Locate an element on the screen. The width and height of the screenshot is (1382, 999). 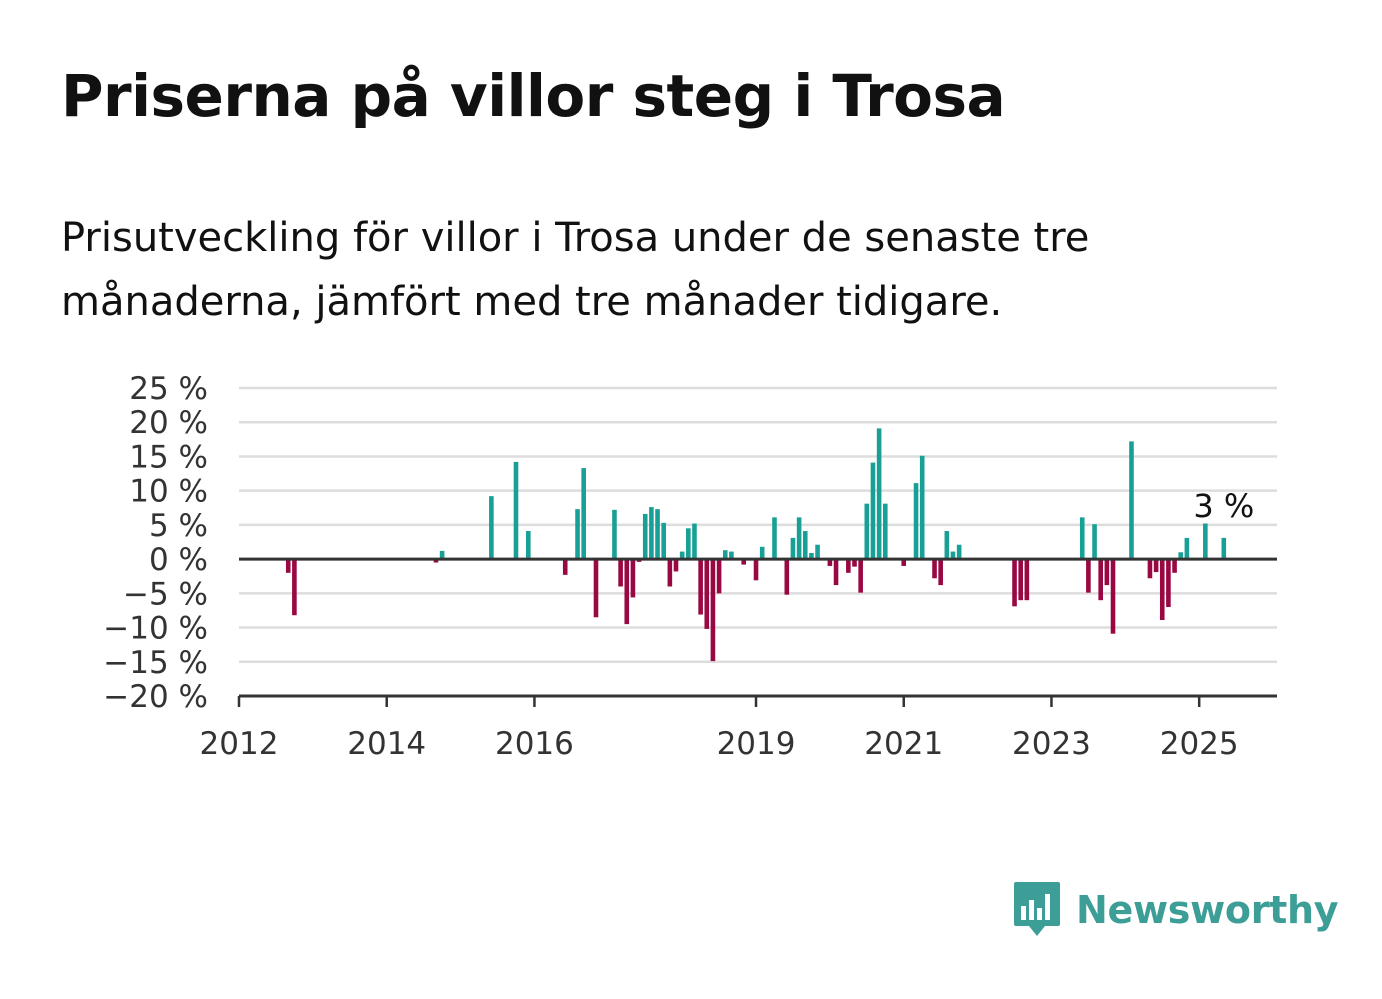
brand-logo: Newsworthy is located at coordinates (1175, 910).